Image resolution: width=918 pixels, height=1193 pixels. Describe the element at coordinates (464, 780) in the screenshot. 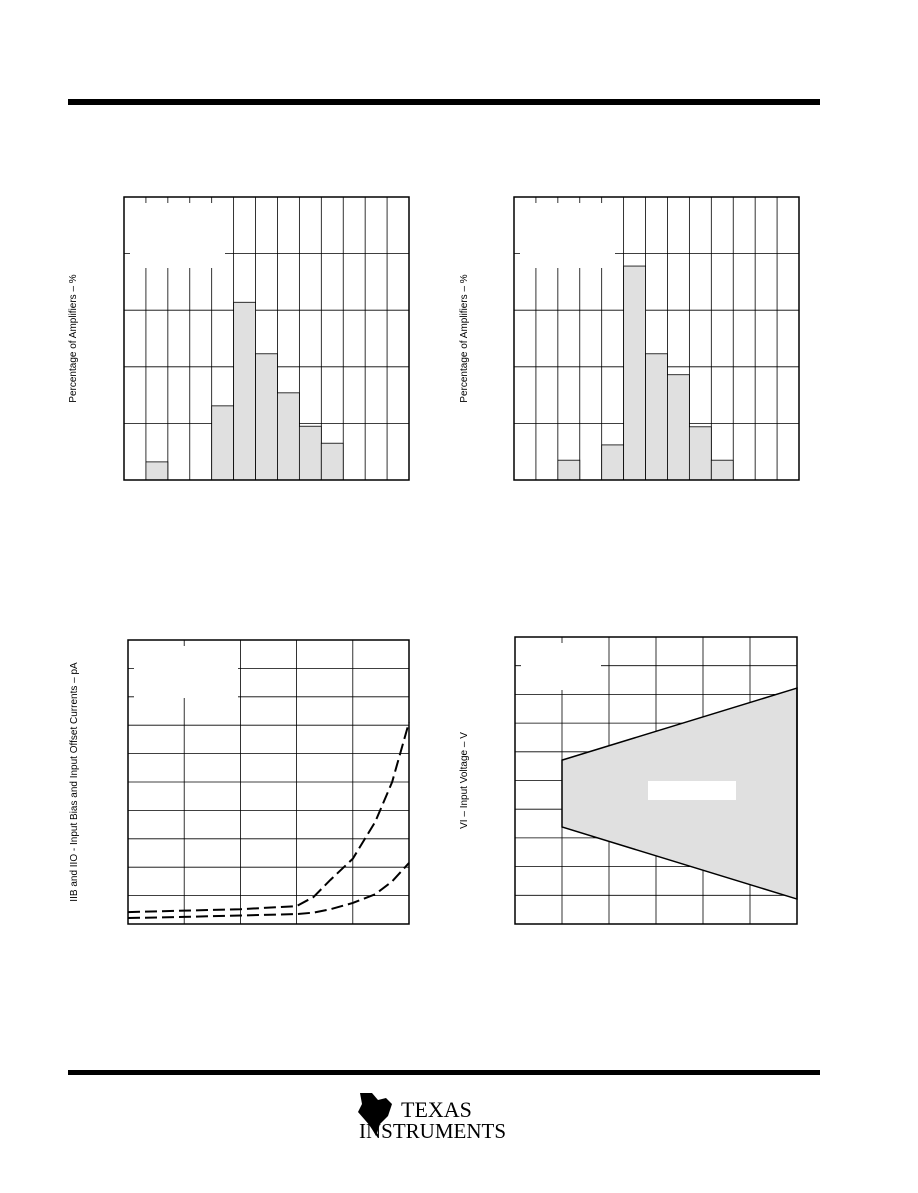

I see `y-axis-label: VI – Input Voltage – V` at that location.